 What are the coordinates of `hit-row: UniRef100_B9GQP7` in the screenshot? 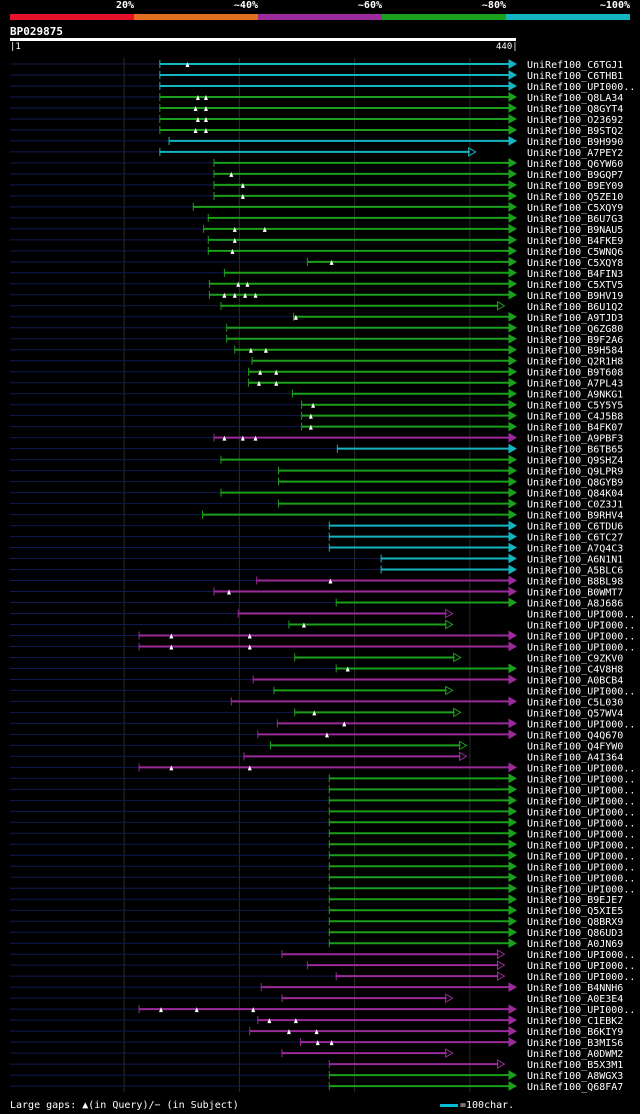 It's located at (316, 175).